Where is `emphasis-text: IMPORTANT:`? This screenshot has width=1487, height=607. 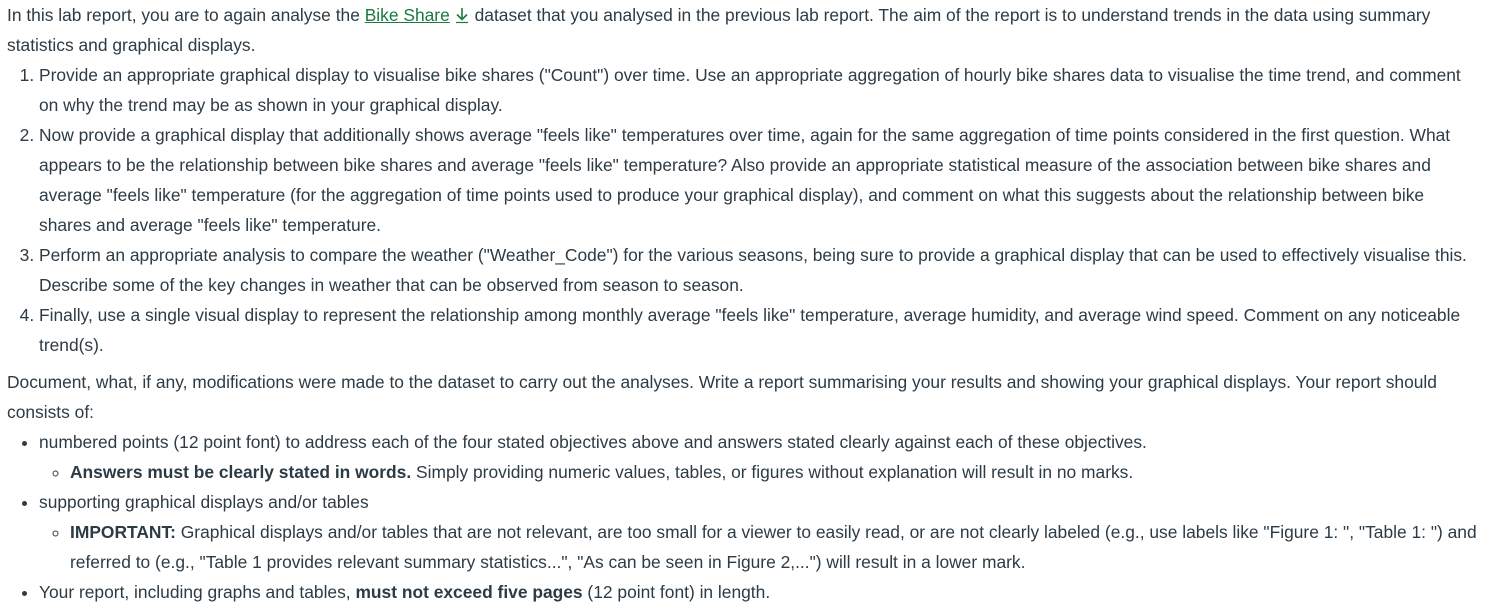 emphasis-text: IMPORTANT: is located at coordinates (123, 532).